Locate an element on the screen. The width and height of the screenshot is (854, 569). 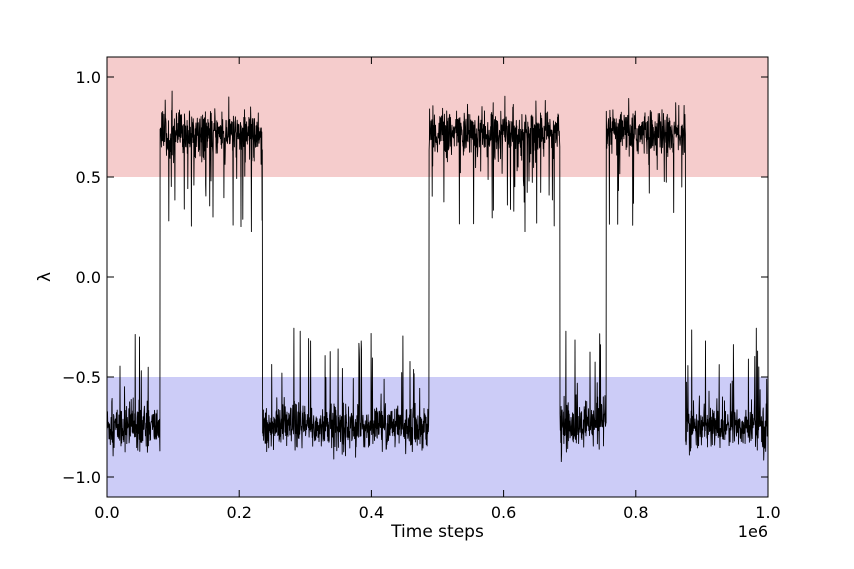
x-tick-label: 1.0 is located at coordinates (767, 512).